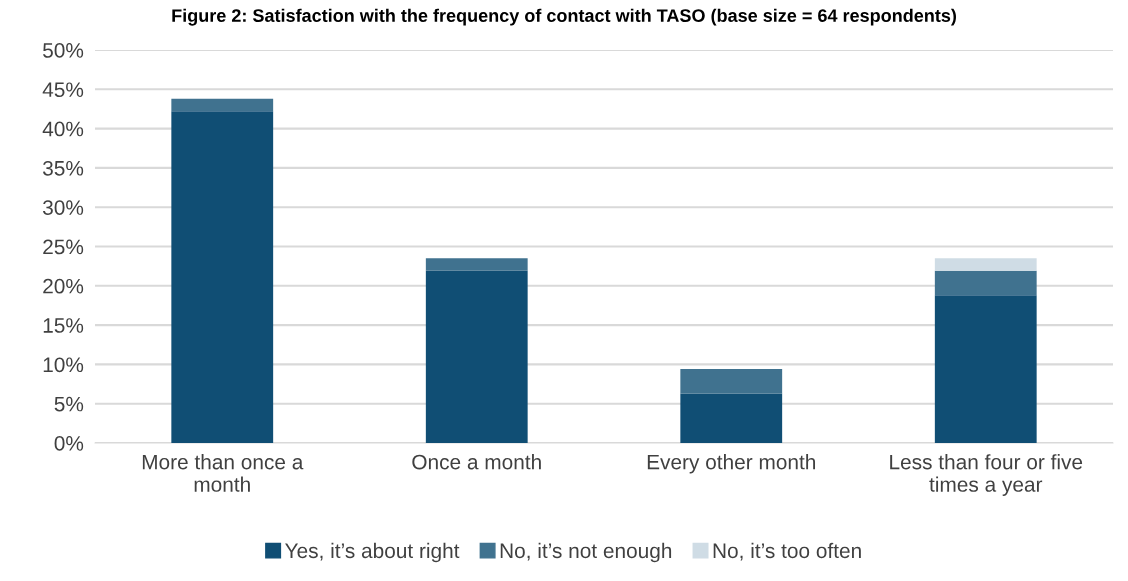 This screenshot has width=1128, height=581. I want to click on x-tick-label: More than once a month, so click(223, 473).